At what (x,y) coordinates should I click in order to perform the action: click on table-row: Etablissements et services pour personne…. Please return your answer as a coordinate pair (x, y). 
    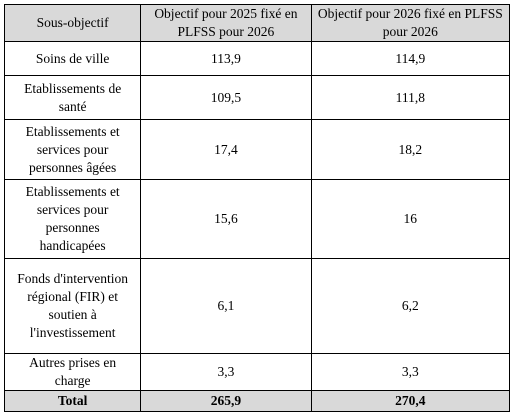
    Looking at the image, I should click on (257, 149).